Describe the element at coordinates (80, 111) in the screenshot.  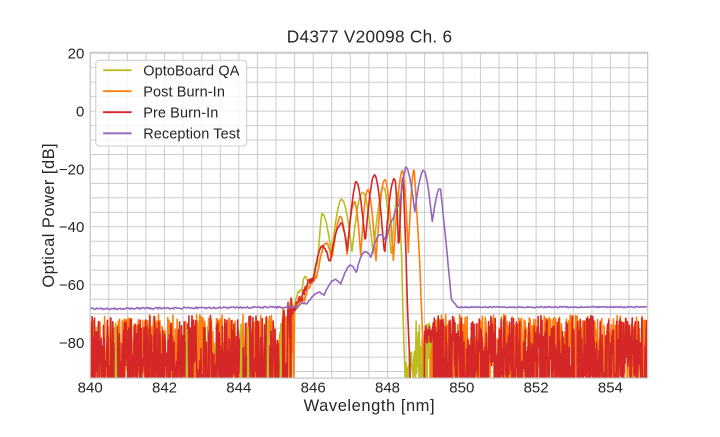
I see `svg-text: 0` at that location.